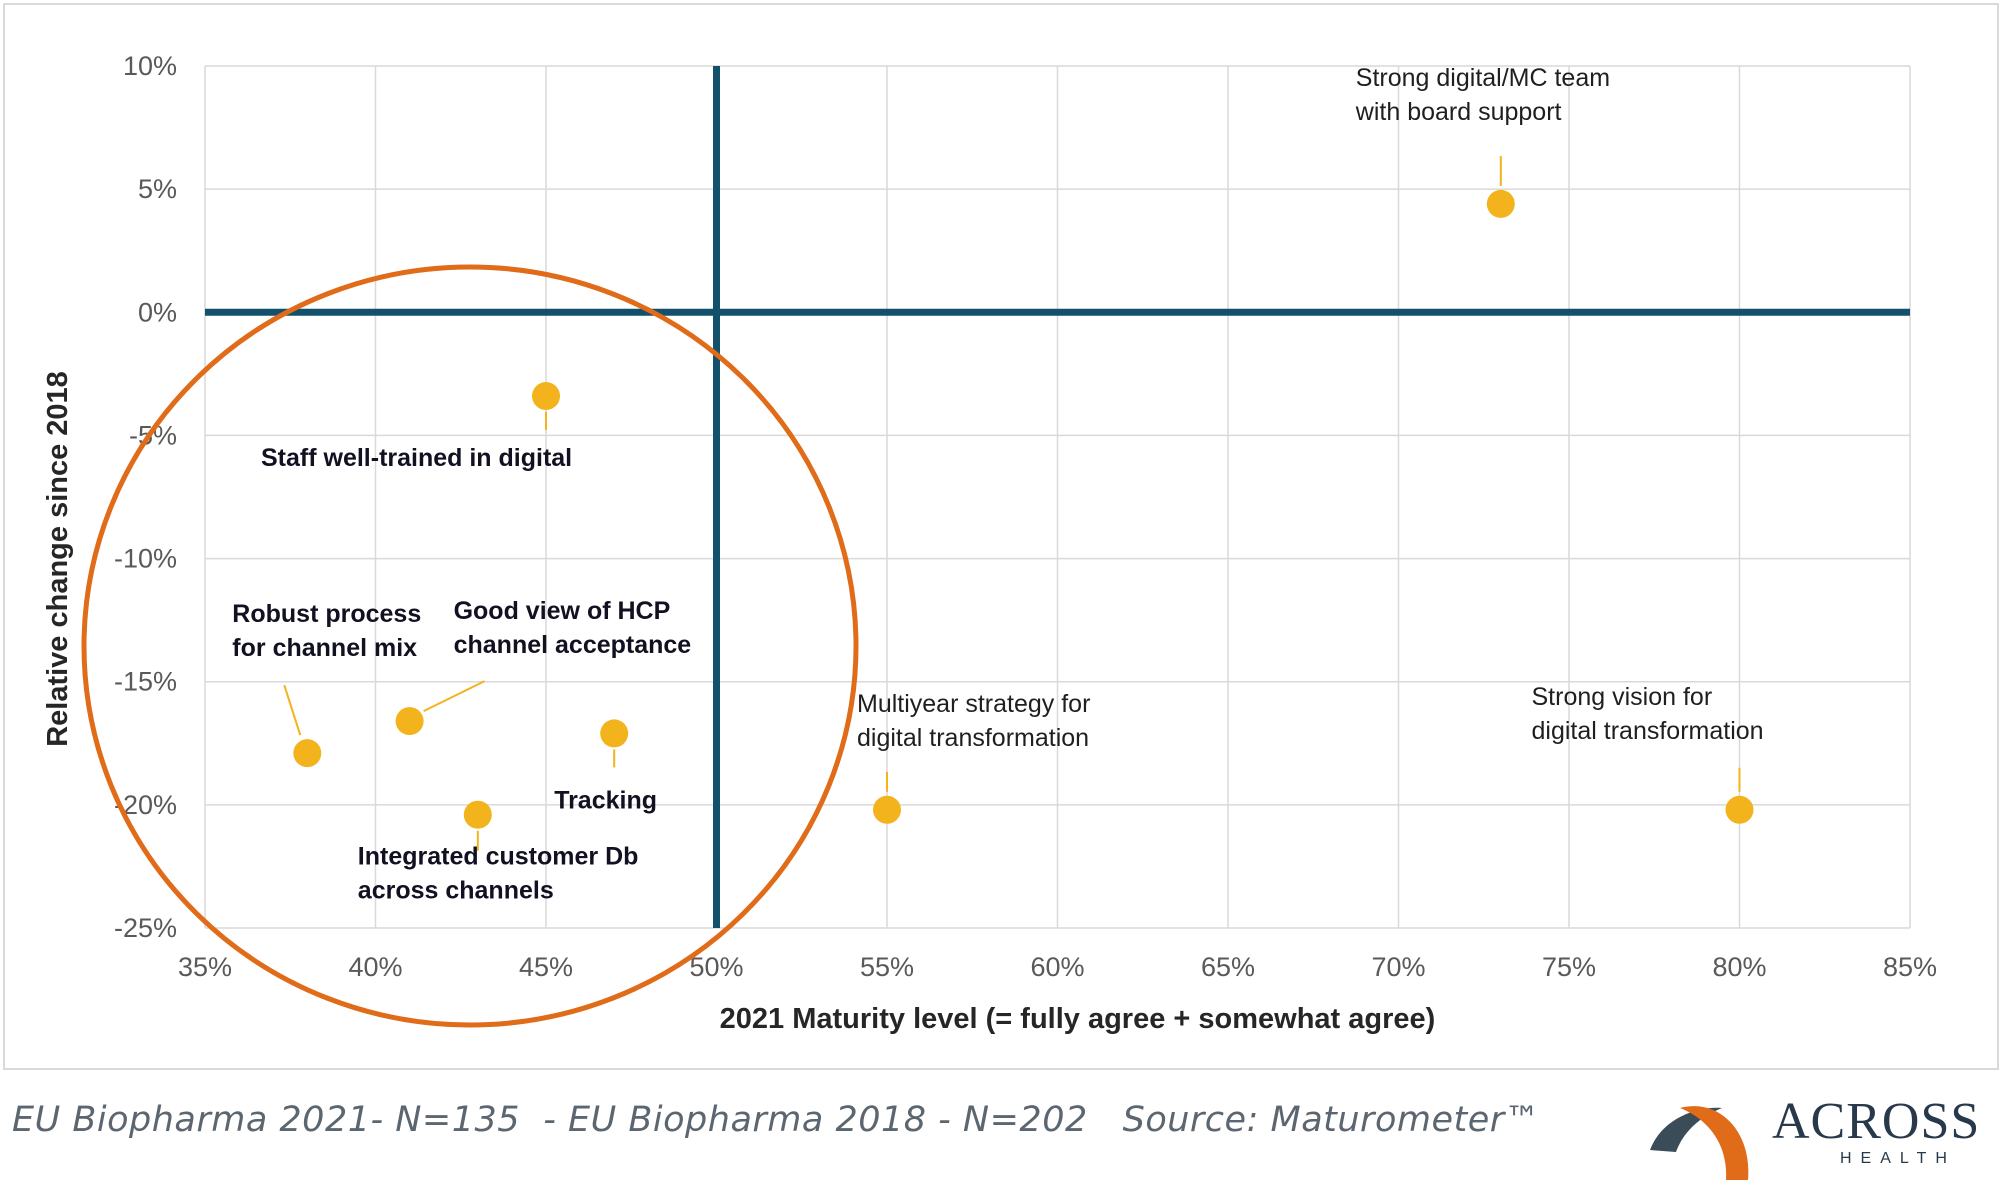 The width and height of the screenshot is (2004, 1181). I want to click on data-label-line: Integrated customer Db, so click(498, 857).